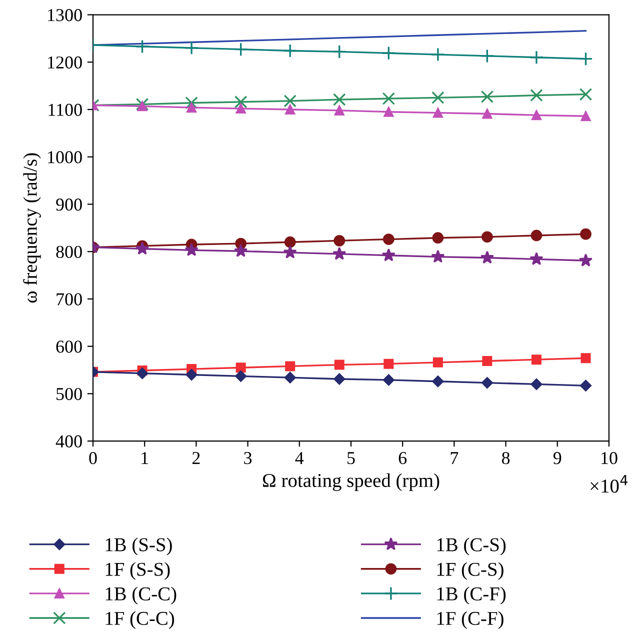  Describe the element at coordinates (610, 458) in the screenshot. I see `x-tick-label: 10` at that location.